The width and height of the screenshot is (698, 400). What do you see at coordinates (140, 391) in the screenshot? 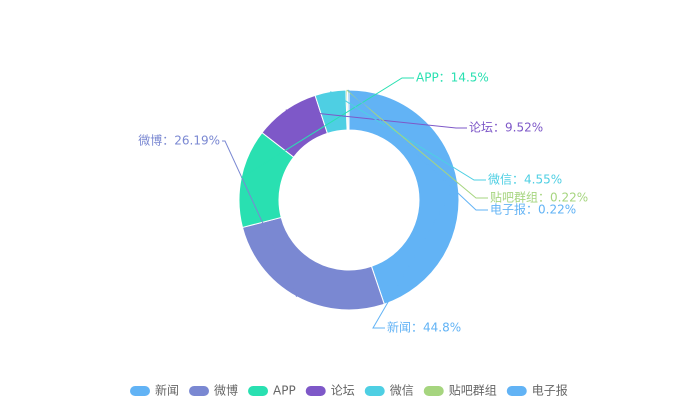
I see `legend-swatch-新闻` at bounding box center [140, 391].